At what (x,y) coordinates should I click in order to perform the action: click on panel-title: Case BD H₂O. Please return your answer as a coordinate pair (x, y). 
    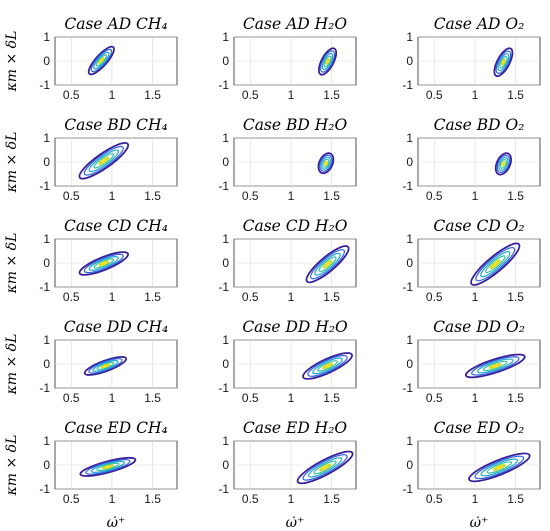
    Looking at the image, I should click on (295, 125).